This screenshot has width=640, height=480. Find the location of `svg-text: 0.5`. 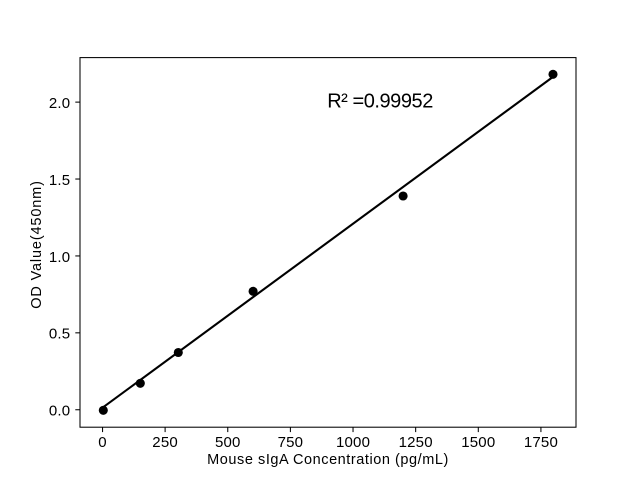

svg-text: 0.5 is located at coordinates (59, 334).